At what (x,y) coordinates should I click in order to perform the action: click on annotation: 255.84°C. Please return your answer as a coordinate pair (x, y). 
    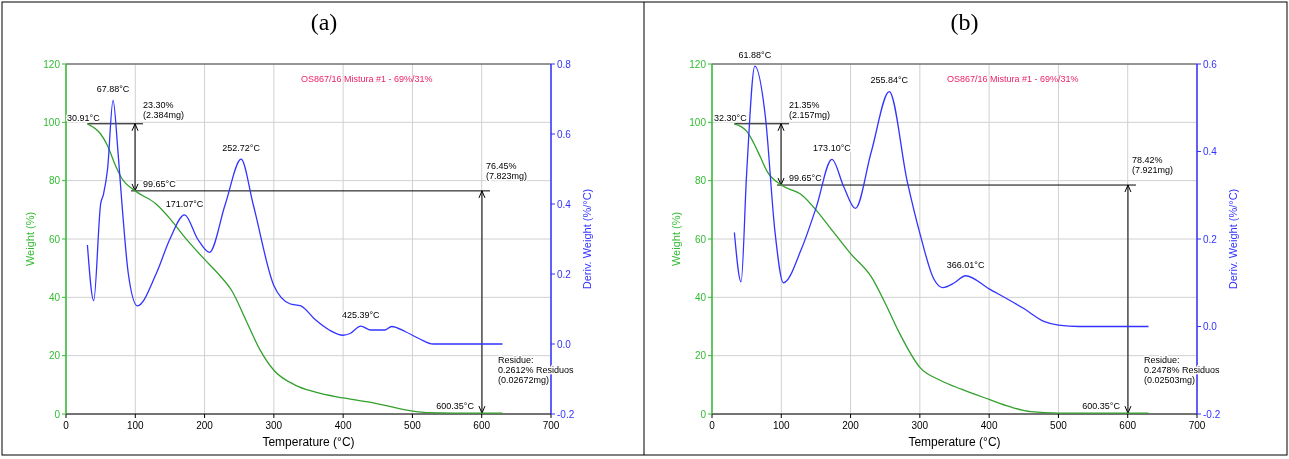
    Looking at the image, I should click on (889, 80).